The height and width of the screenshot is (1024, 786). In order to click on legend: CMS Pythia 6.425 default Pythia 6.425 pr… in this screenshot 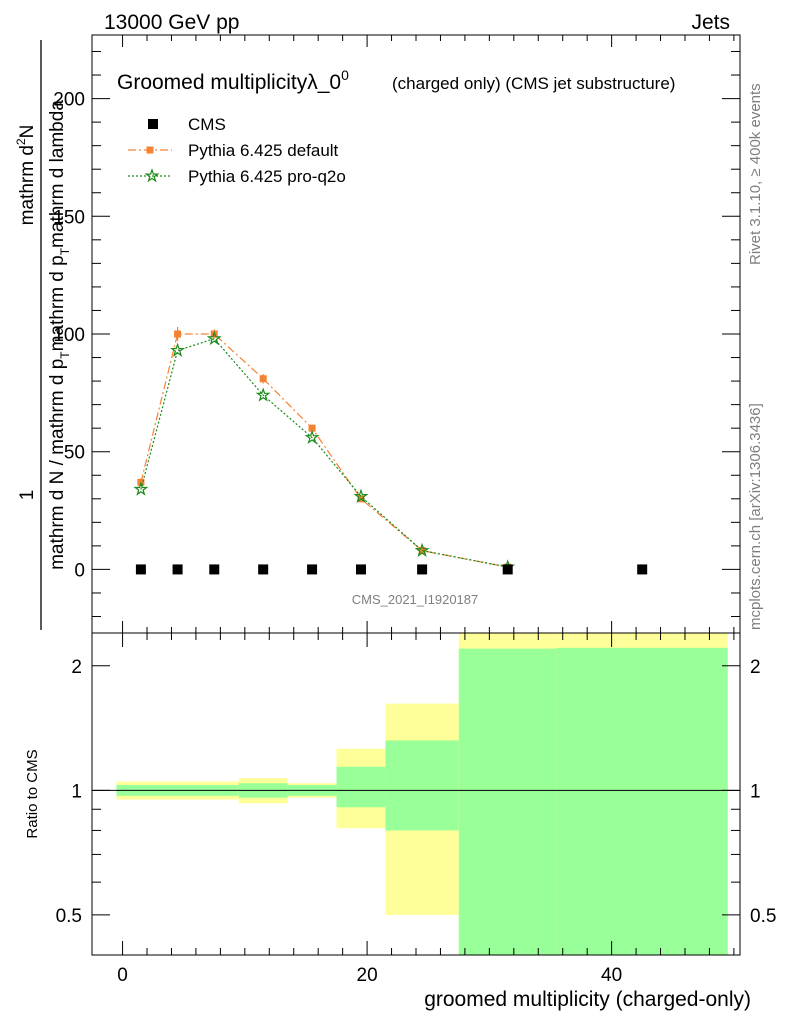, I will do `click(237, 150)`.